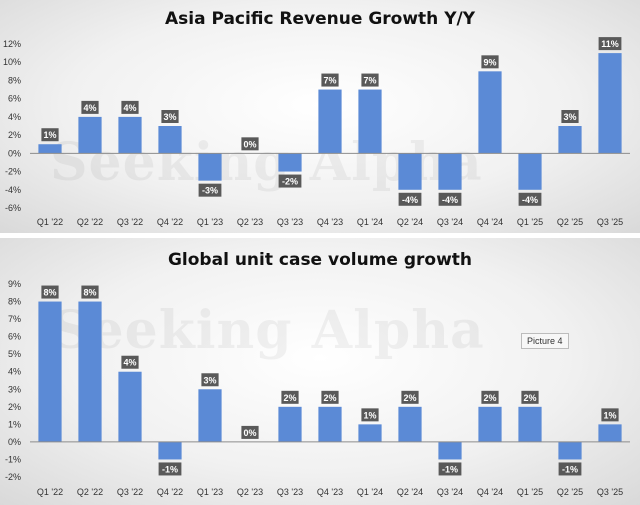 This screenshot has width=640, height=505. I want to click on y-tick-label: 7%, so click(14, 319).